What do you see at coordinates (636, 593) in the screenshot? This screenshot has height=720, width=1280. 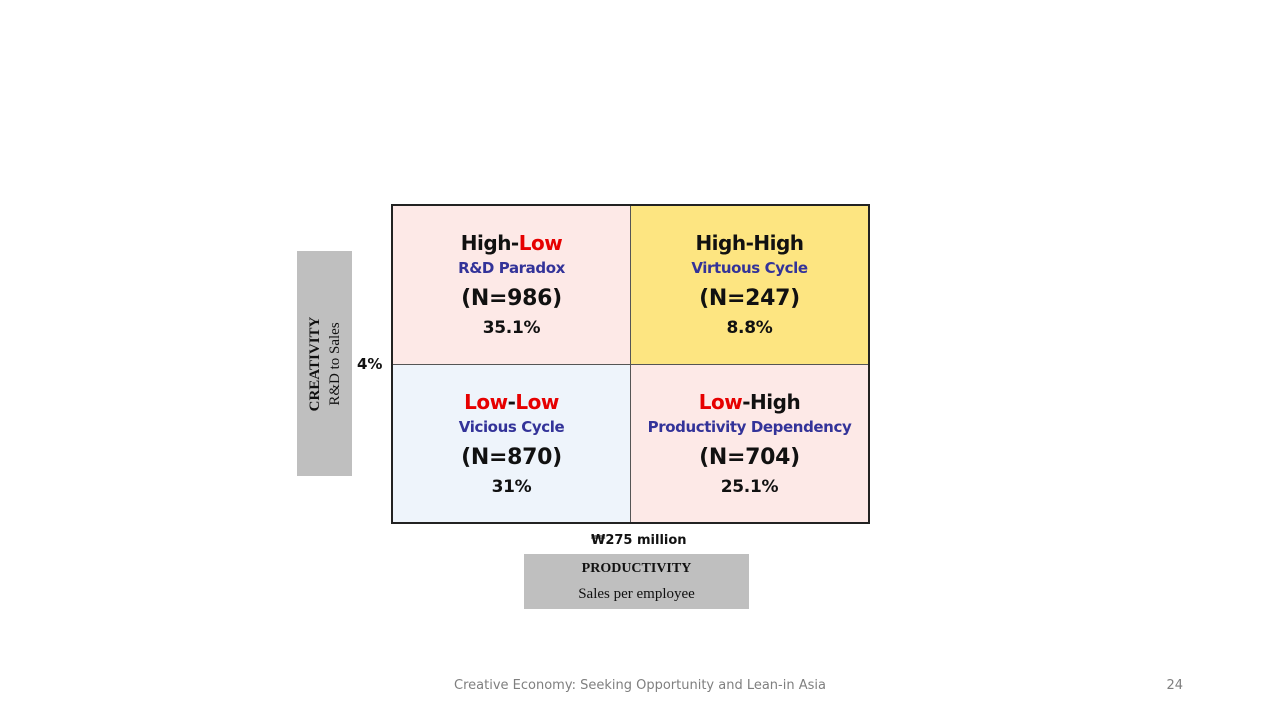 I see `x-axis-subtitle: Sales per employee` at bounding box center [636, 593].